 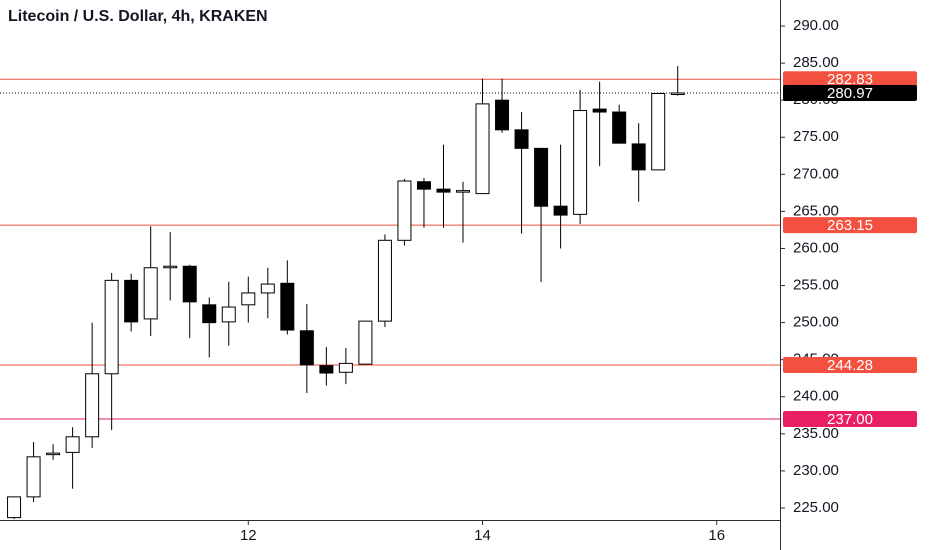 What do you see at coordinates (816, 62) in the screenshot?
I see `y-tick-label: 285.00` at bounding box center [816, 62].